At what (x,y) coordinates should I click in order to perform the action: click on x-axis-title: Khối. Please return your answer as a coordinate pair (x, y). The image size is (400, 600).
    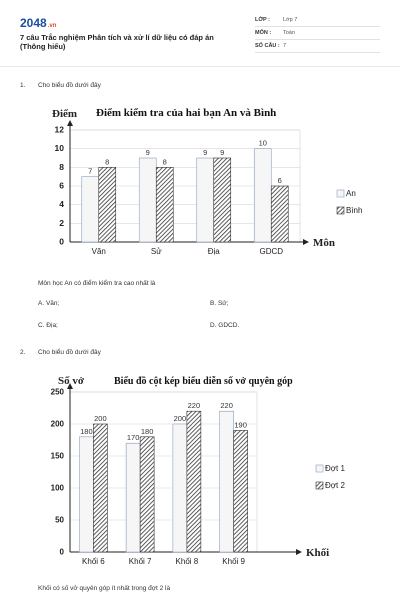
    Looking at the image, I should click on (317, 553).